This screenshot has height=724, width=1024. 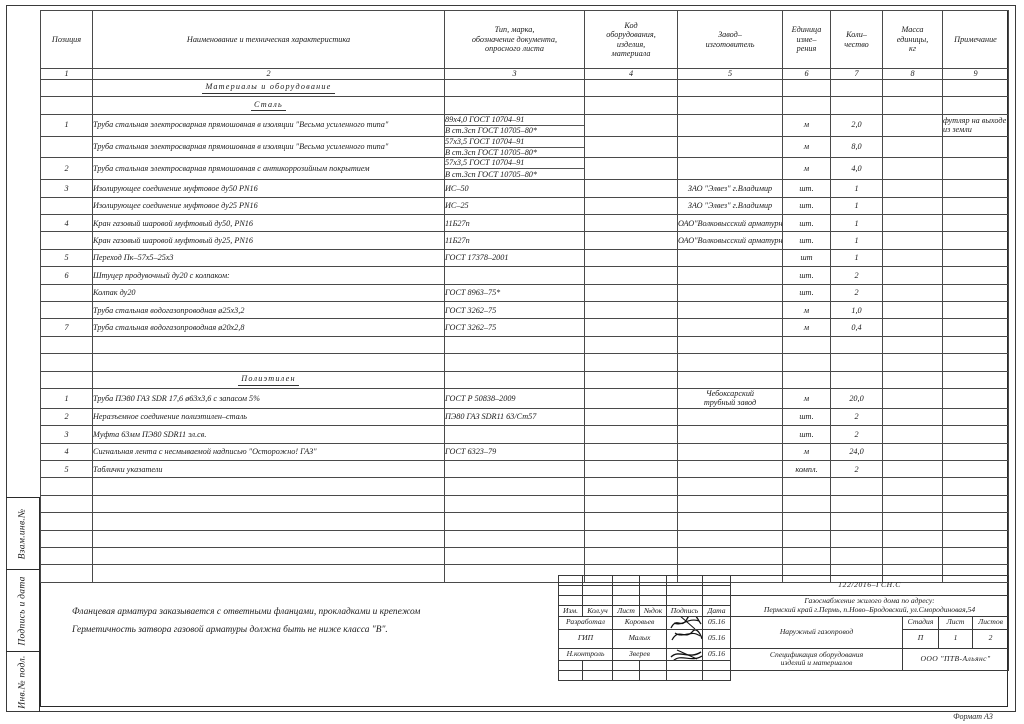 I want to click on column-header-line: Коли–, so click(x=856, y=35).